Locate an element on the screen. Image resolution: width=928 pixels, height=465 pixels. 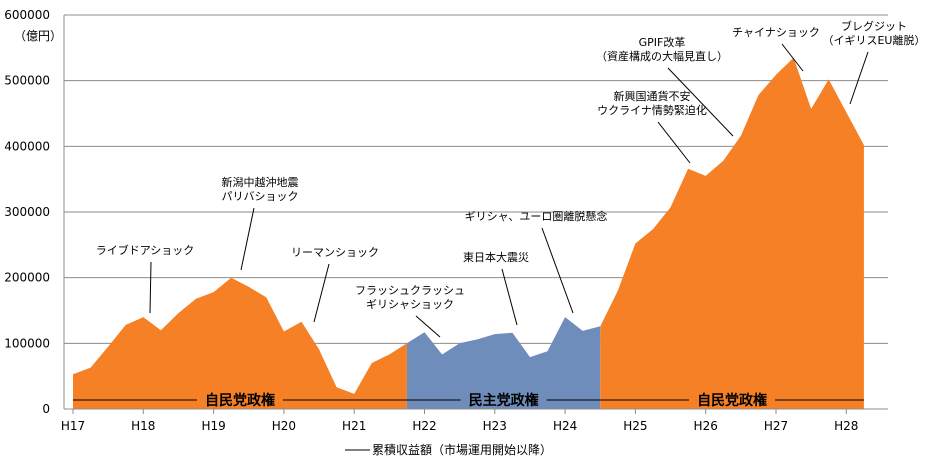
legend: 累積収益額（市場運用開始以降） is located at coordinates (448, 449).